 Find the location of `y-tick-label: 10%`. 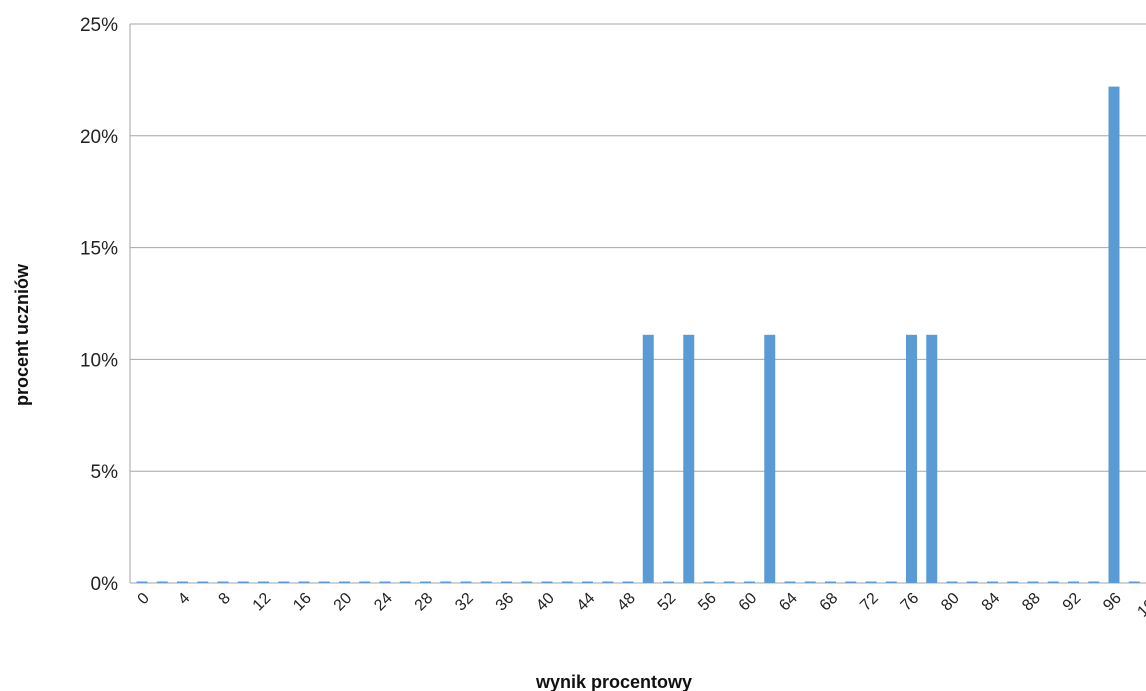

y-tick-label: 10% is located at coordinates (99, 360).